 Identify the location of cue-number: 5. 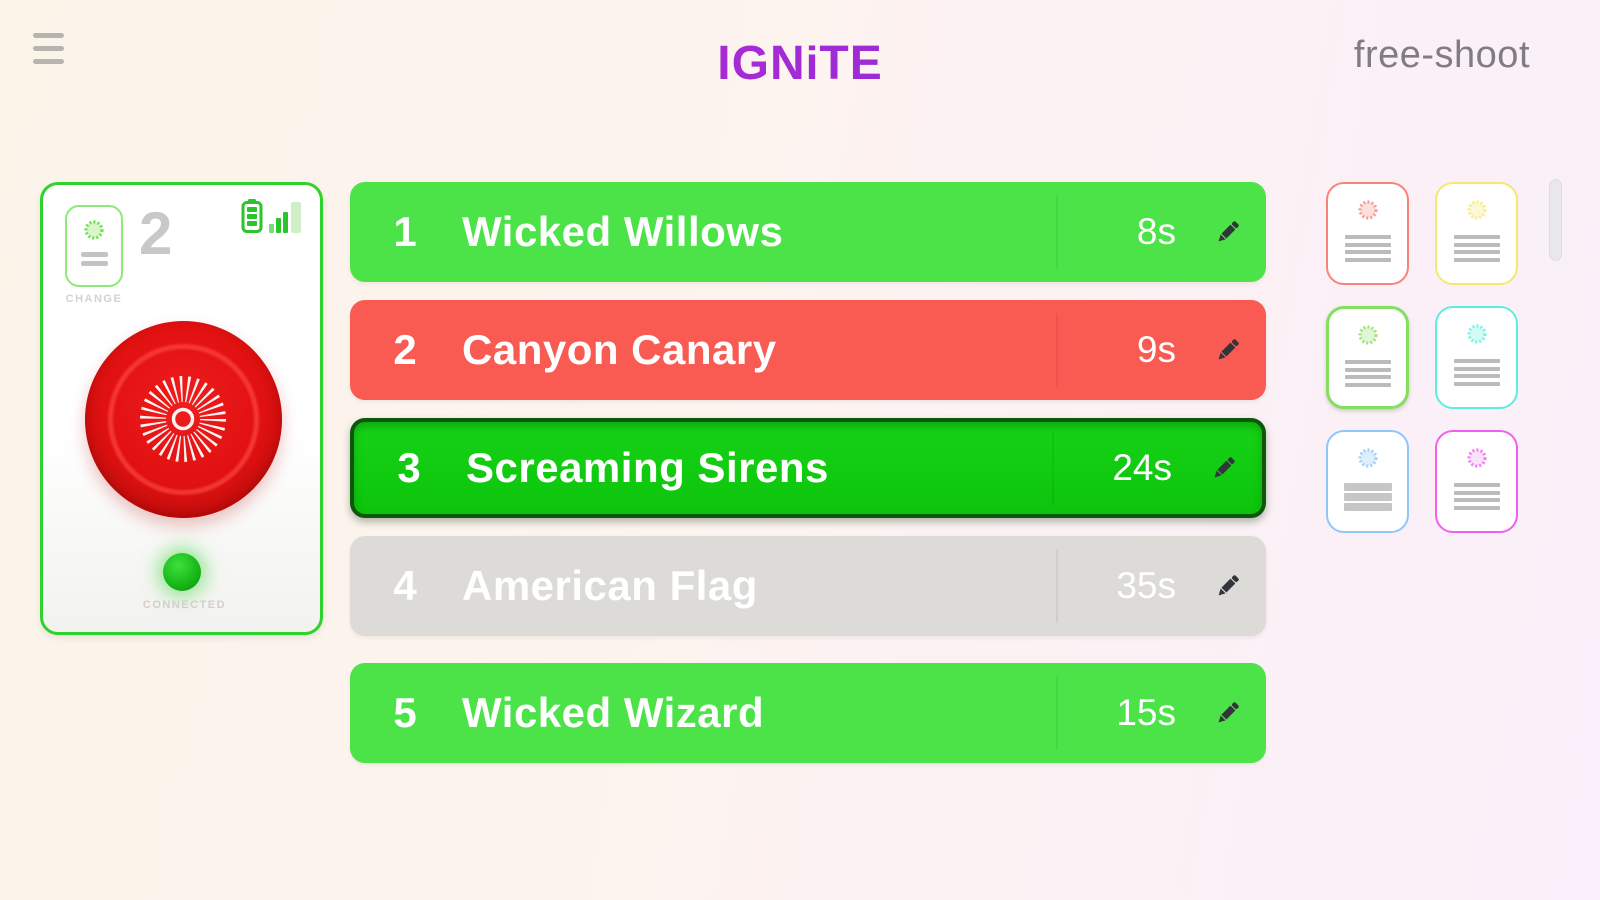
(405, 712).